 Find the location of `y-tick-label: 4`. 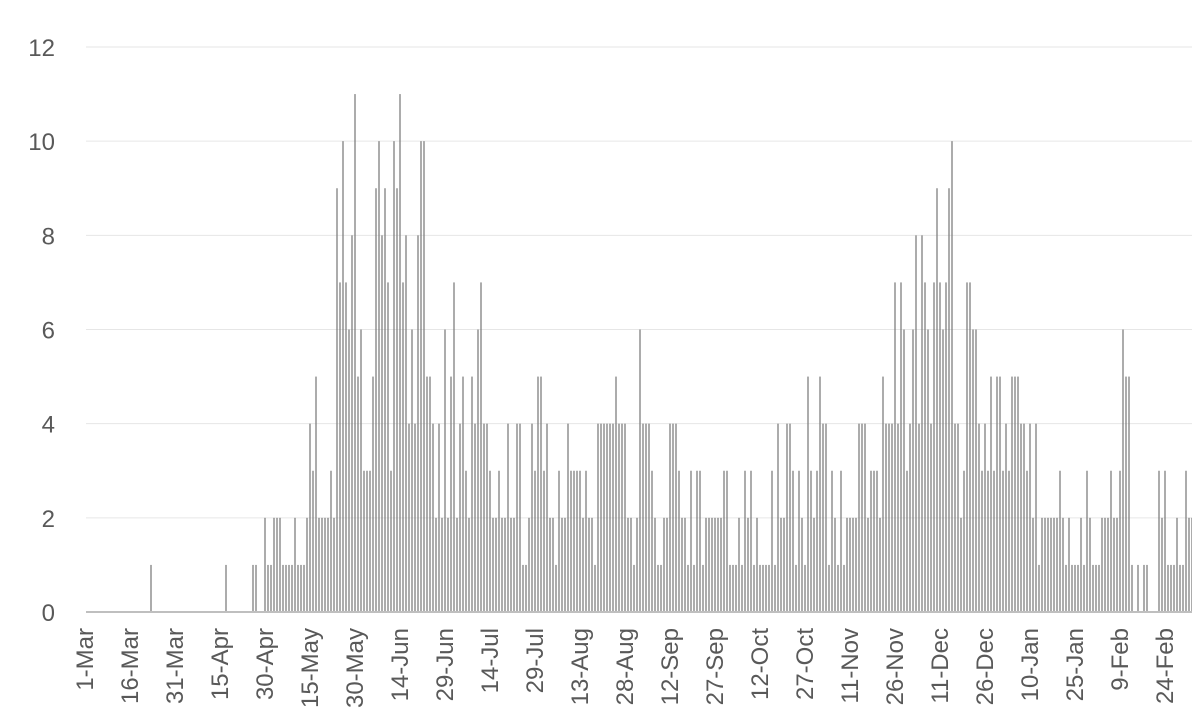

y-tick-label: 4 is located at coordinates (48, 425).